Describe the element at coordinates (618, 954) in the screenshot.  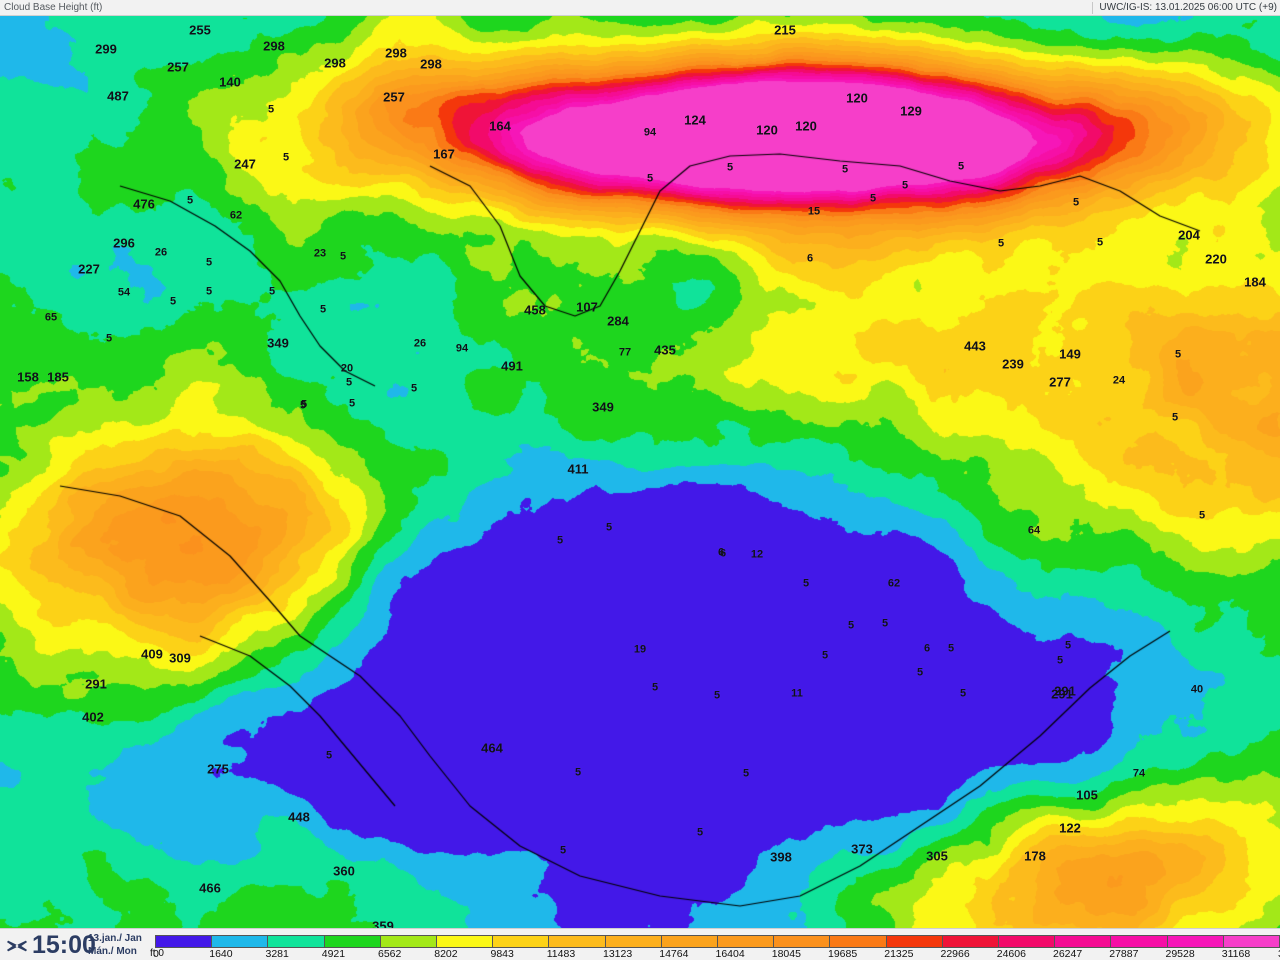
I see `legend-tick: 13123` at that location.